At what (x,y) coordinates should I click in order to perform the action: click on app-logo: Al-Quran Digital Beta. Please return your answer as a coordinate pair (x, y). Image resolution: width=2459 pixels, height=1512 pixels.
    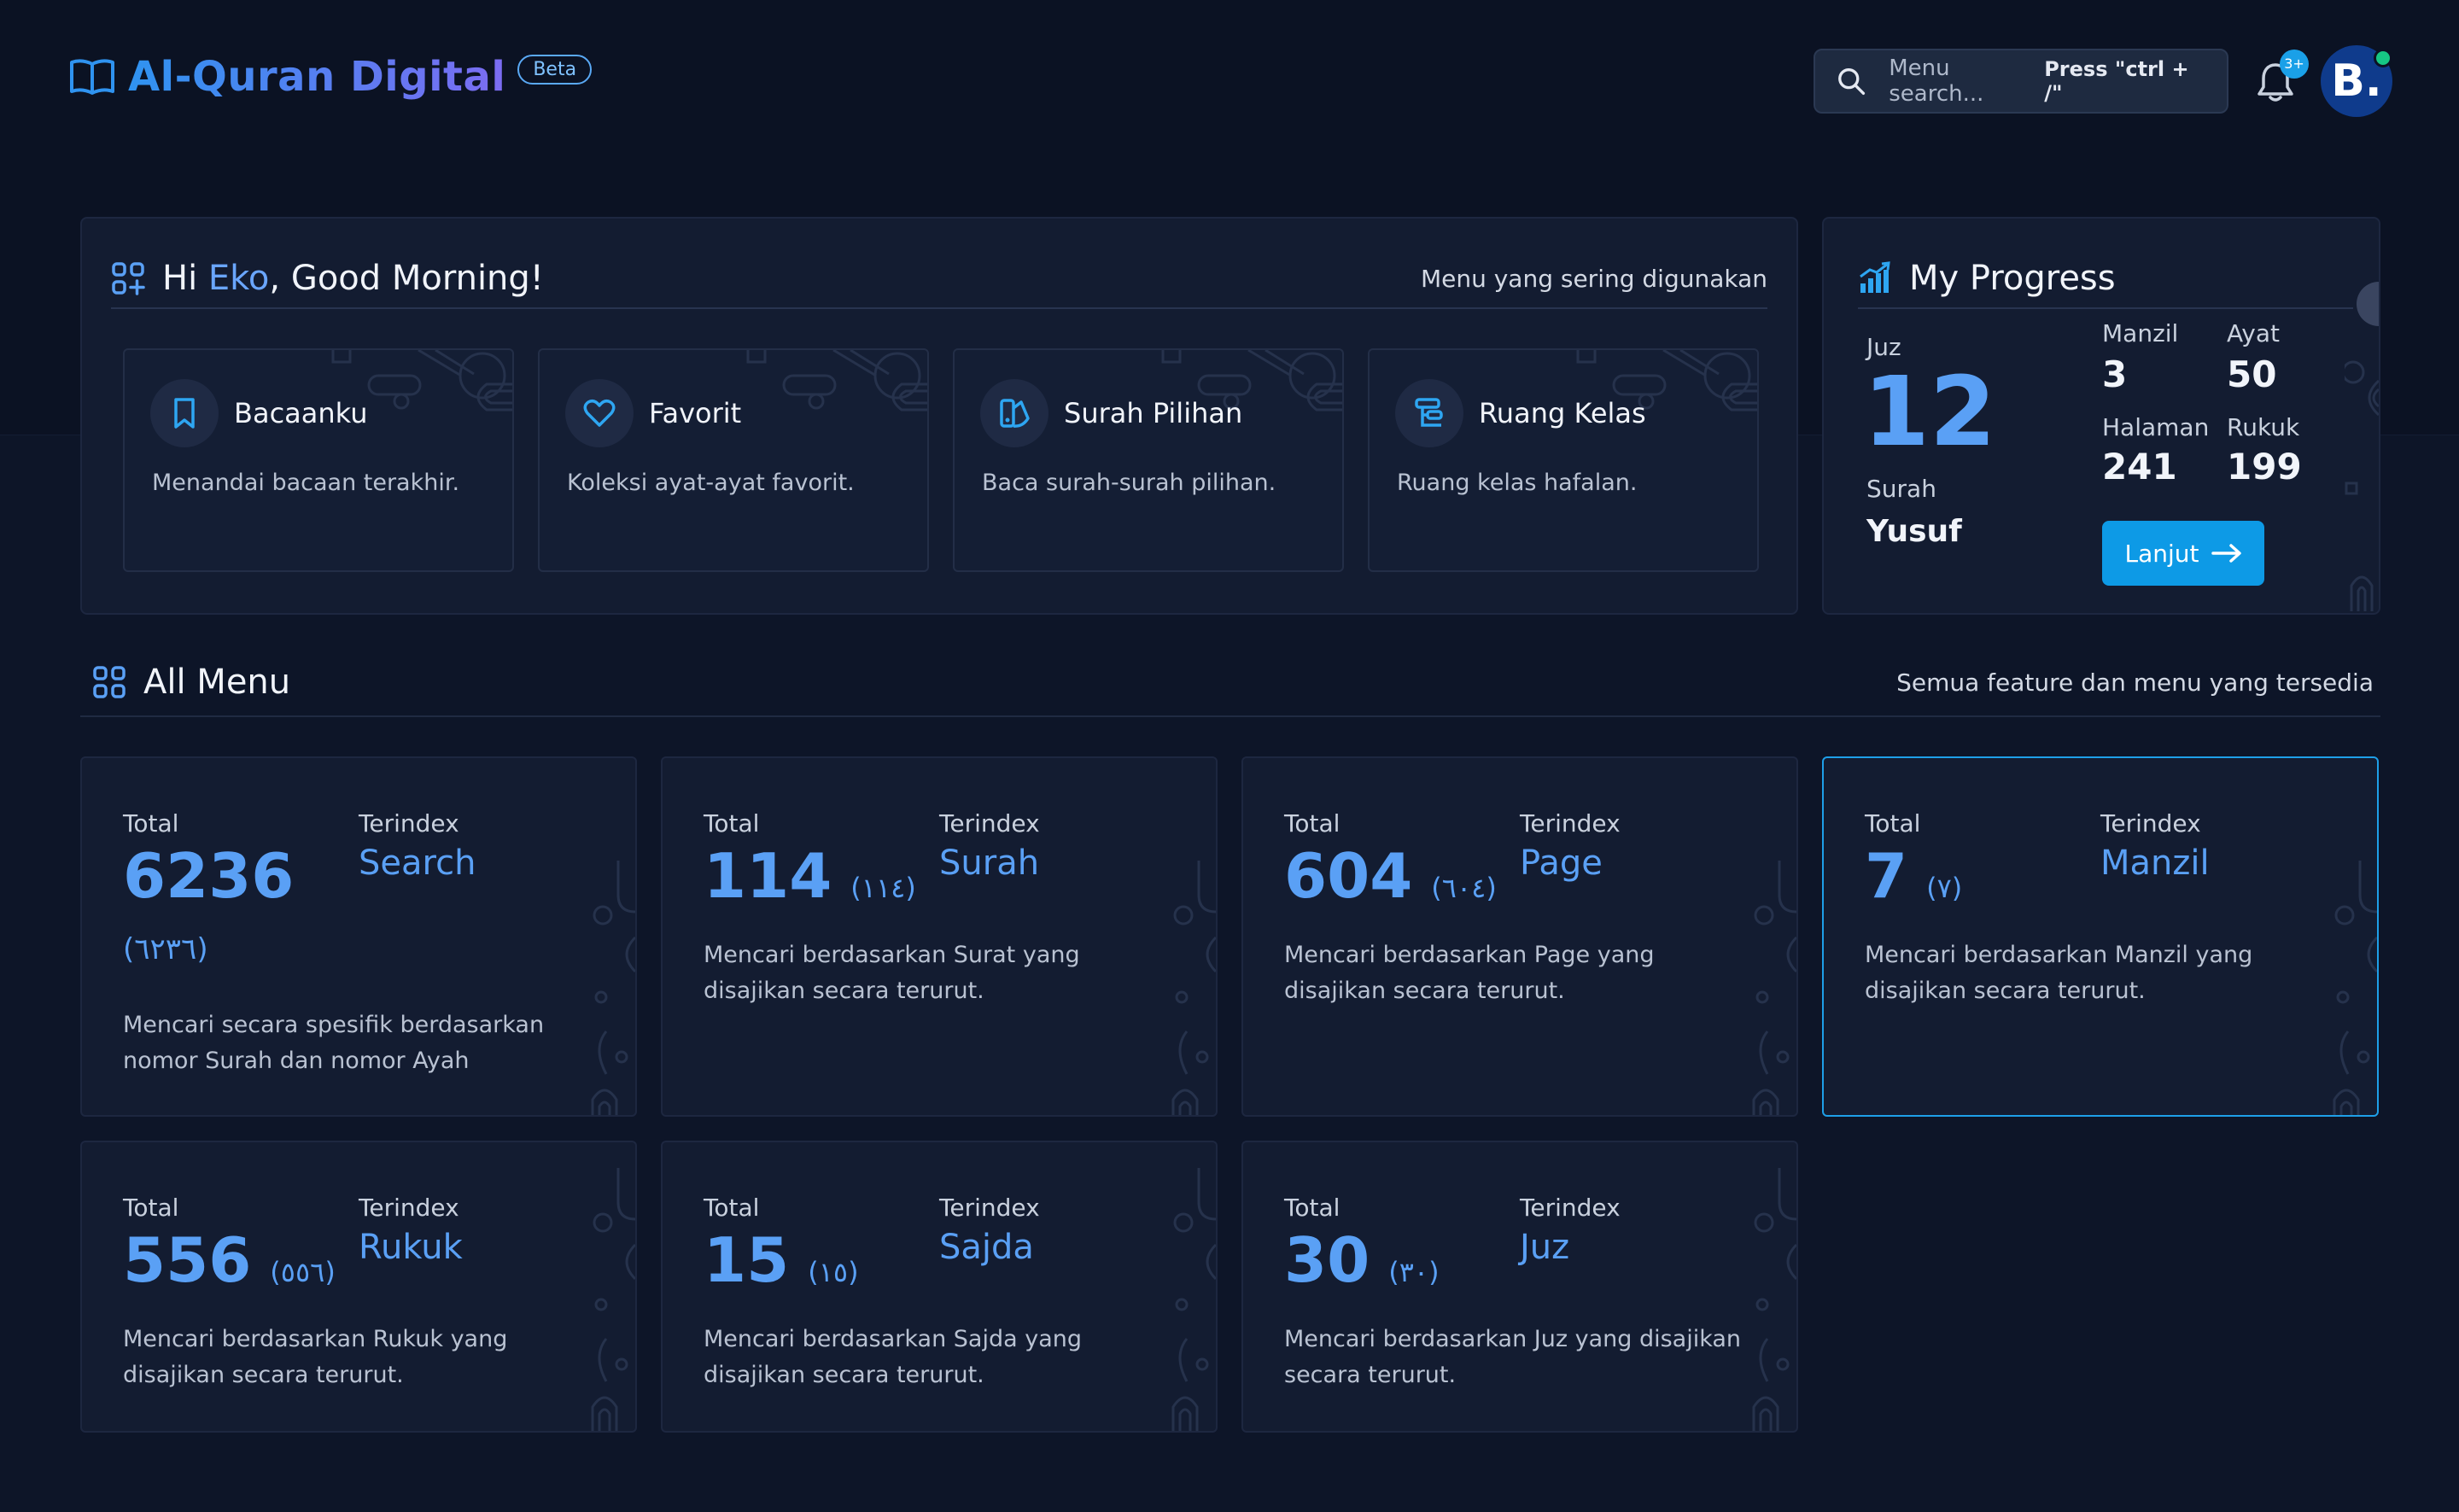
    Looking at the image, I should click on (330, 77).